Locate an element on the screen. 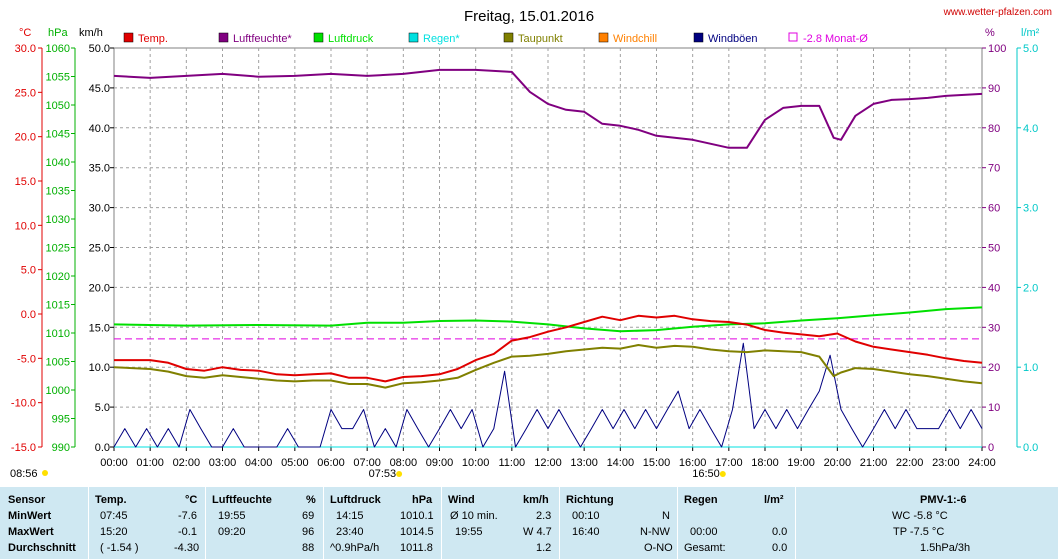  time-tick-label: 24:00 is located at coordinates (982, 463).